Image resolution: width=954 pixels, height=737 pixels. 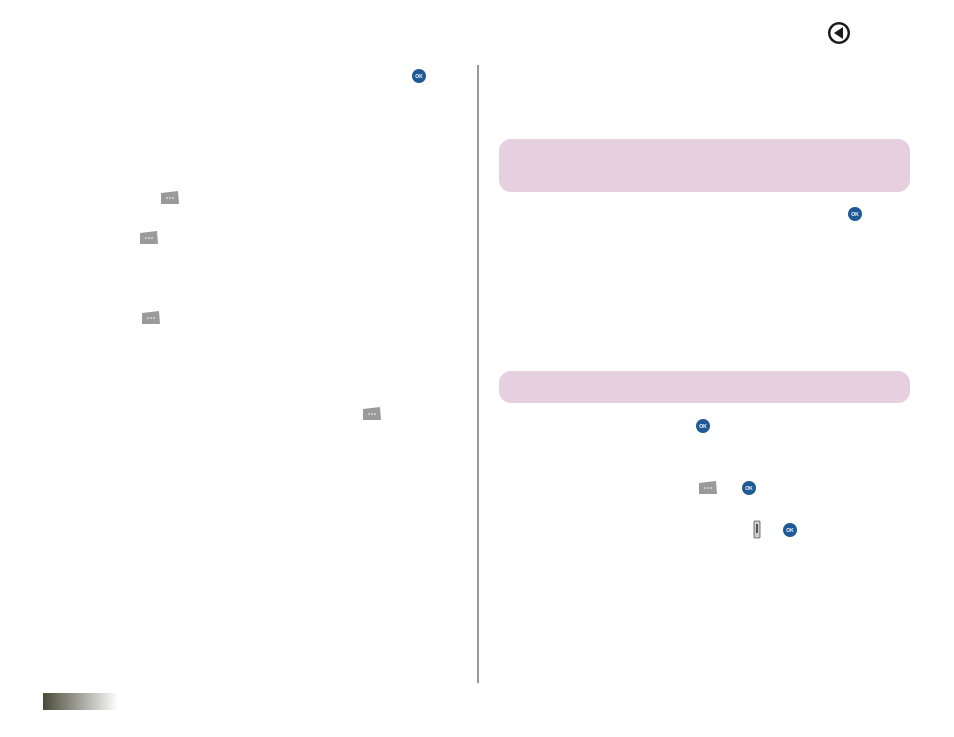 I want to click on page-tab, so click(x=80, y=701).